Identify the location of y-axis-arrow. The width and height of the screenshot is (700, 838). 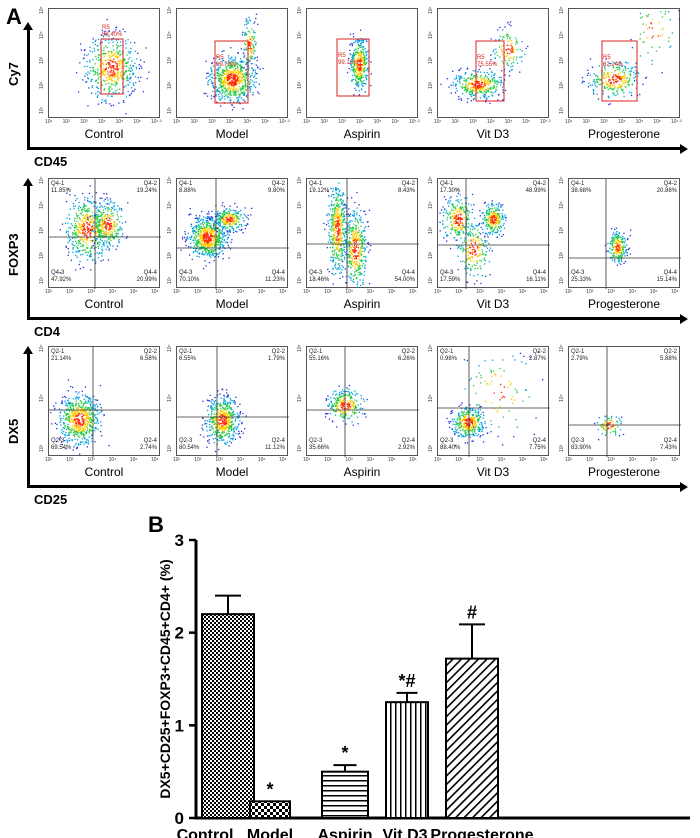
(28, 88).